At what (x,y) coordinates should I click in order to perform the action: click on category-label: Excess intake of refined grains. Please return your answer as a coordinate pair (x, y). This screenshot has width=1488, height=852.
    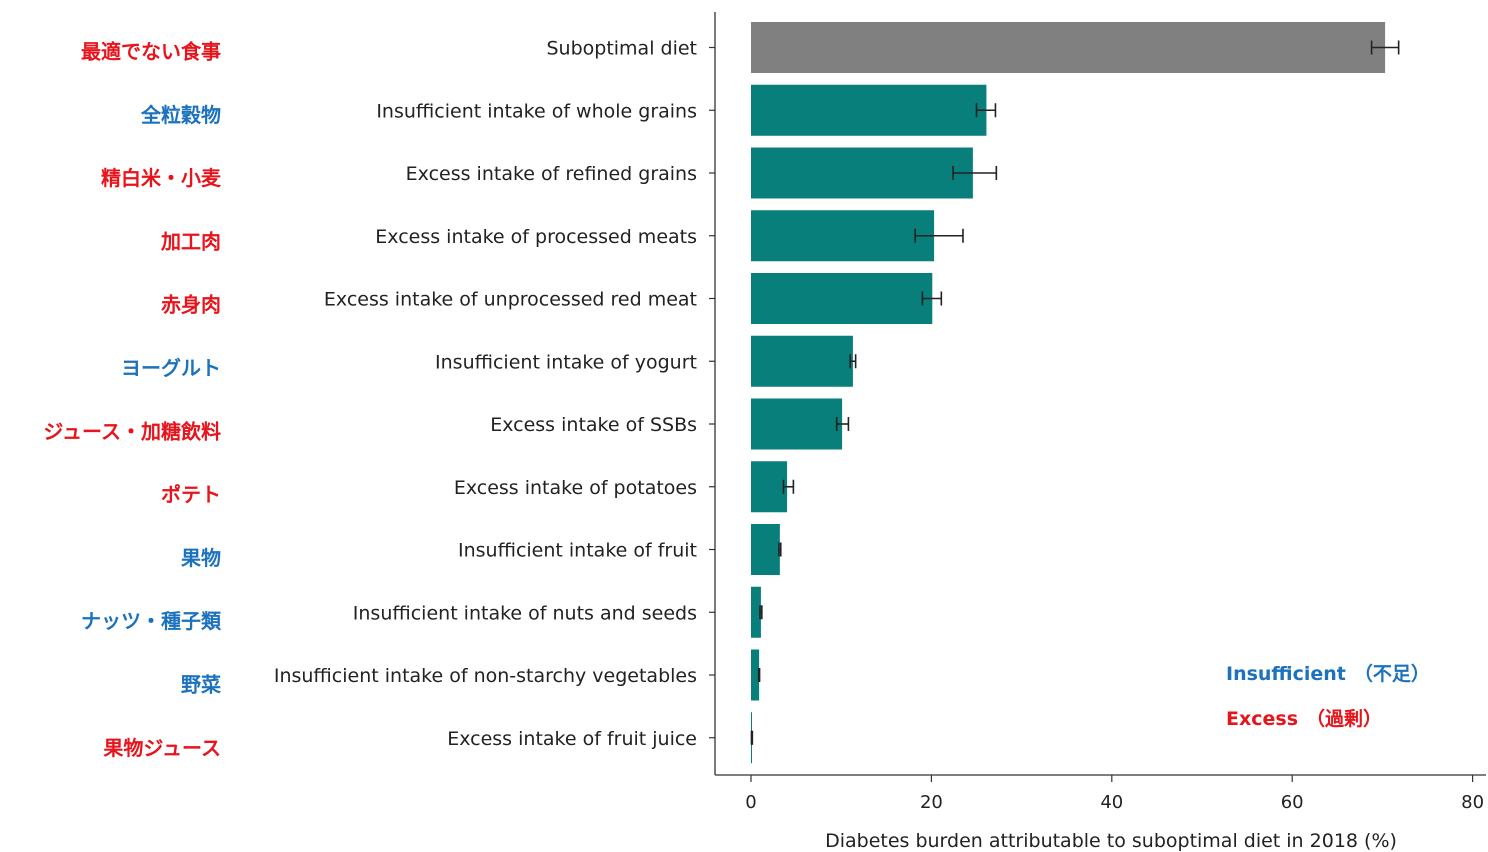
    Looking at the image, I should click on (551, 174).